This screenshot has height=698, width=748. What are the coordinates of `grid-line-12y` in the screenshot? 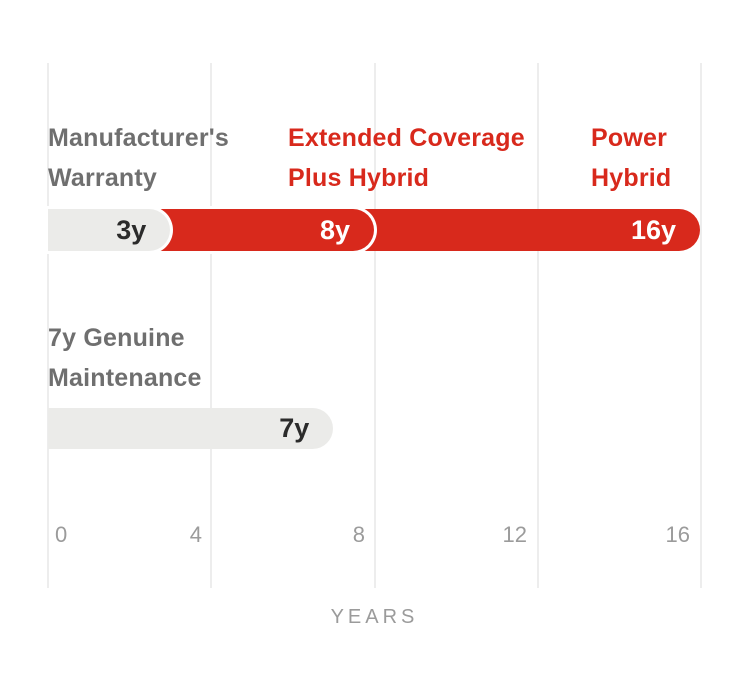 It's located at (537, 325).